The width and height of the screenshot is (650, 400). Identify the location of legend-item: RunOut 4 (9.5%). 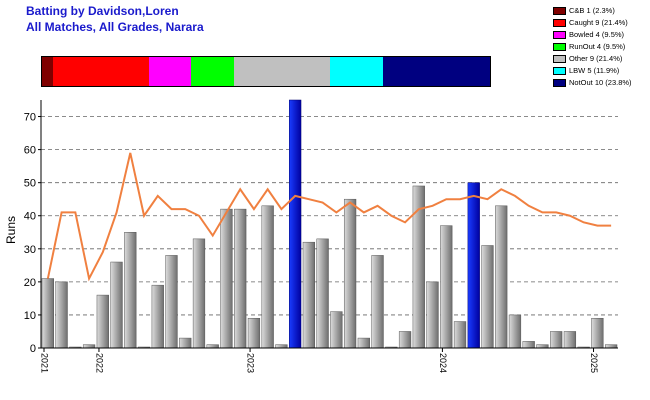
(601, 46).